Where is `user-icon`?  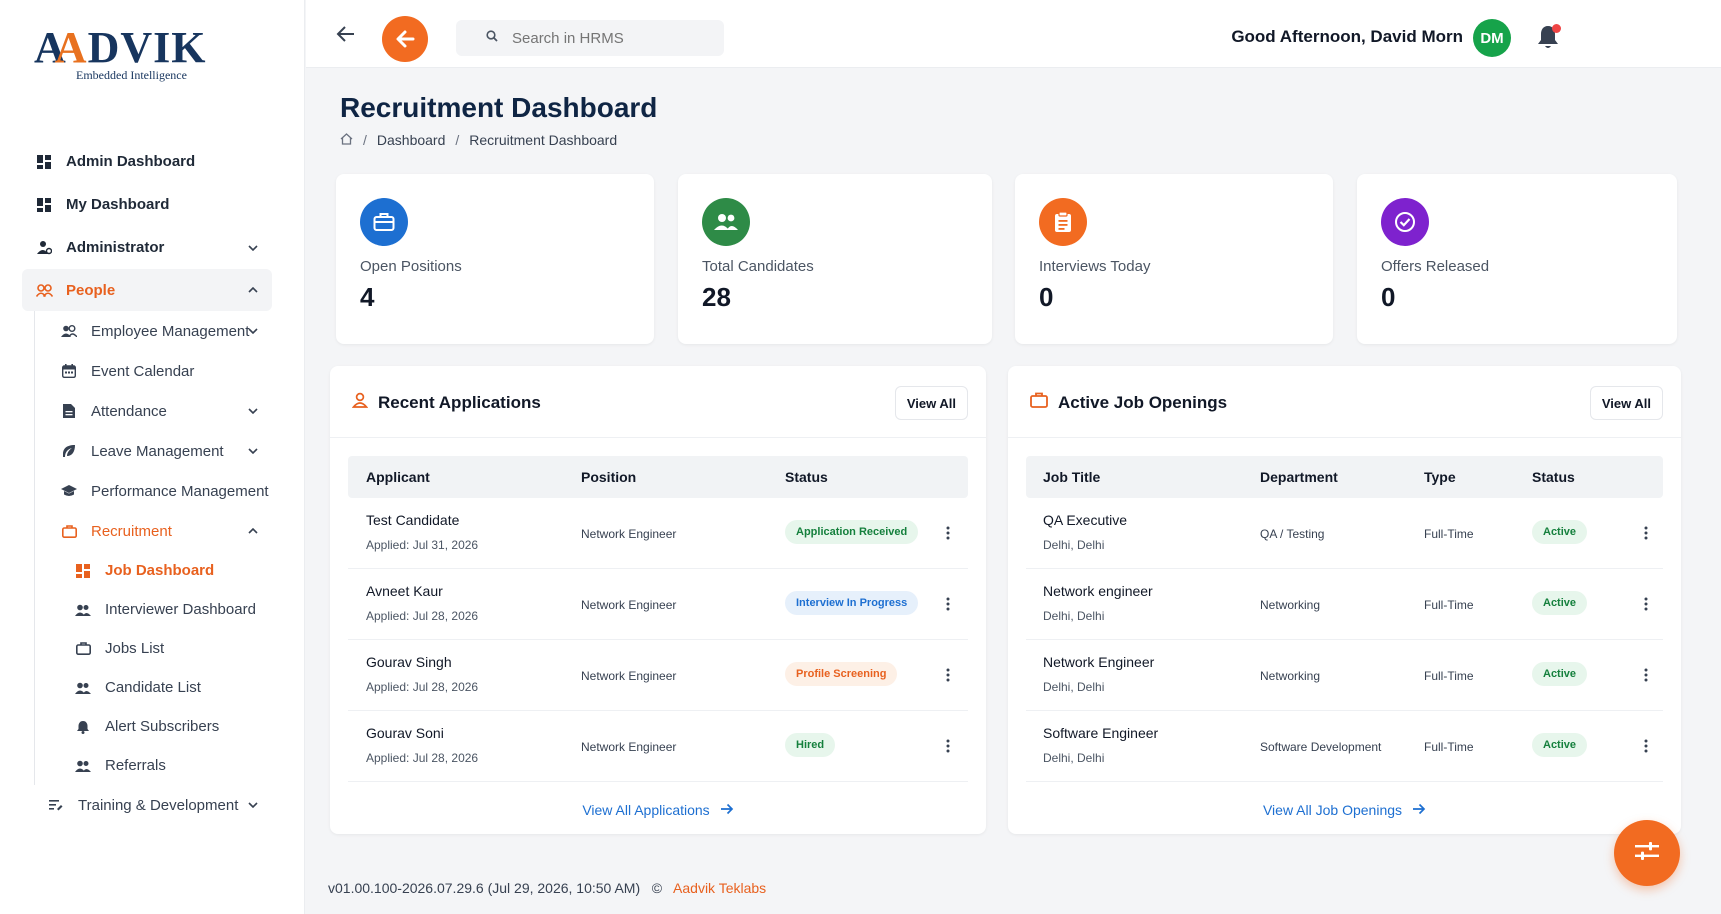 user-icon is located at coordinates (360, 402).